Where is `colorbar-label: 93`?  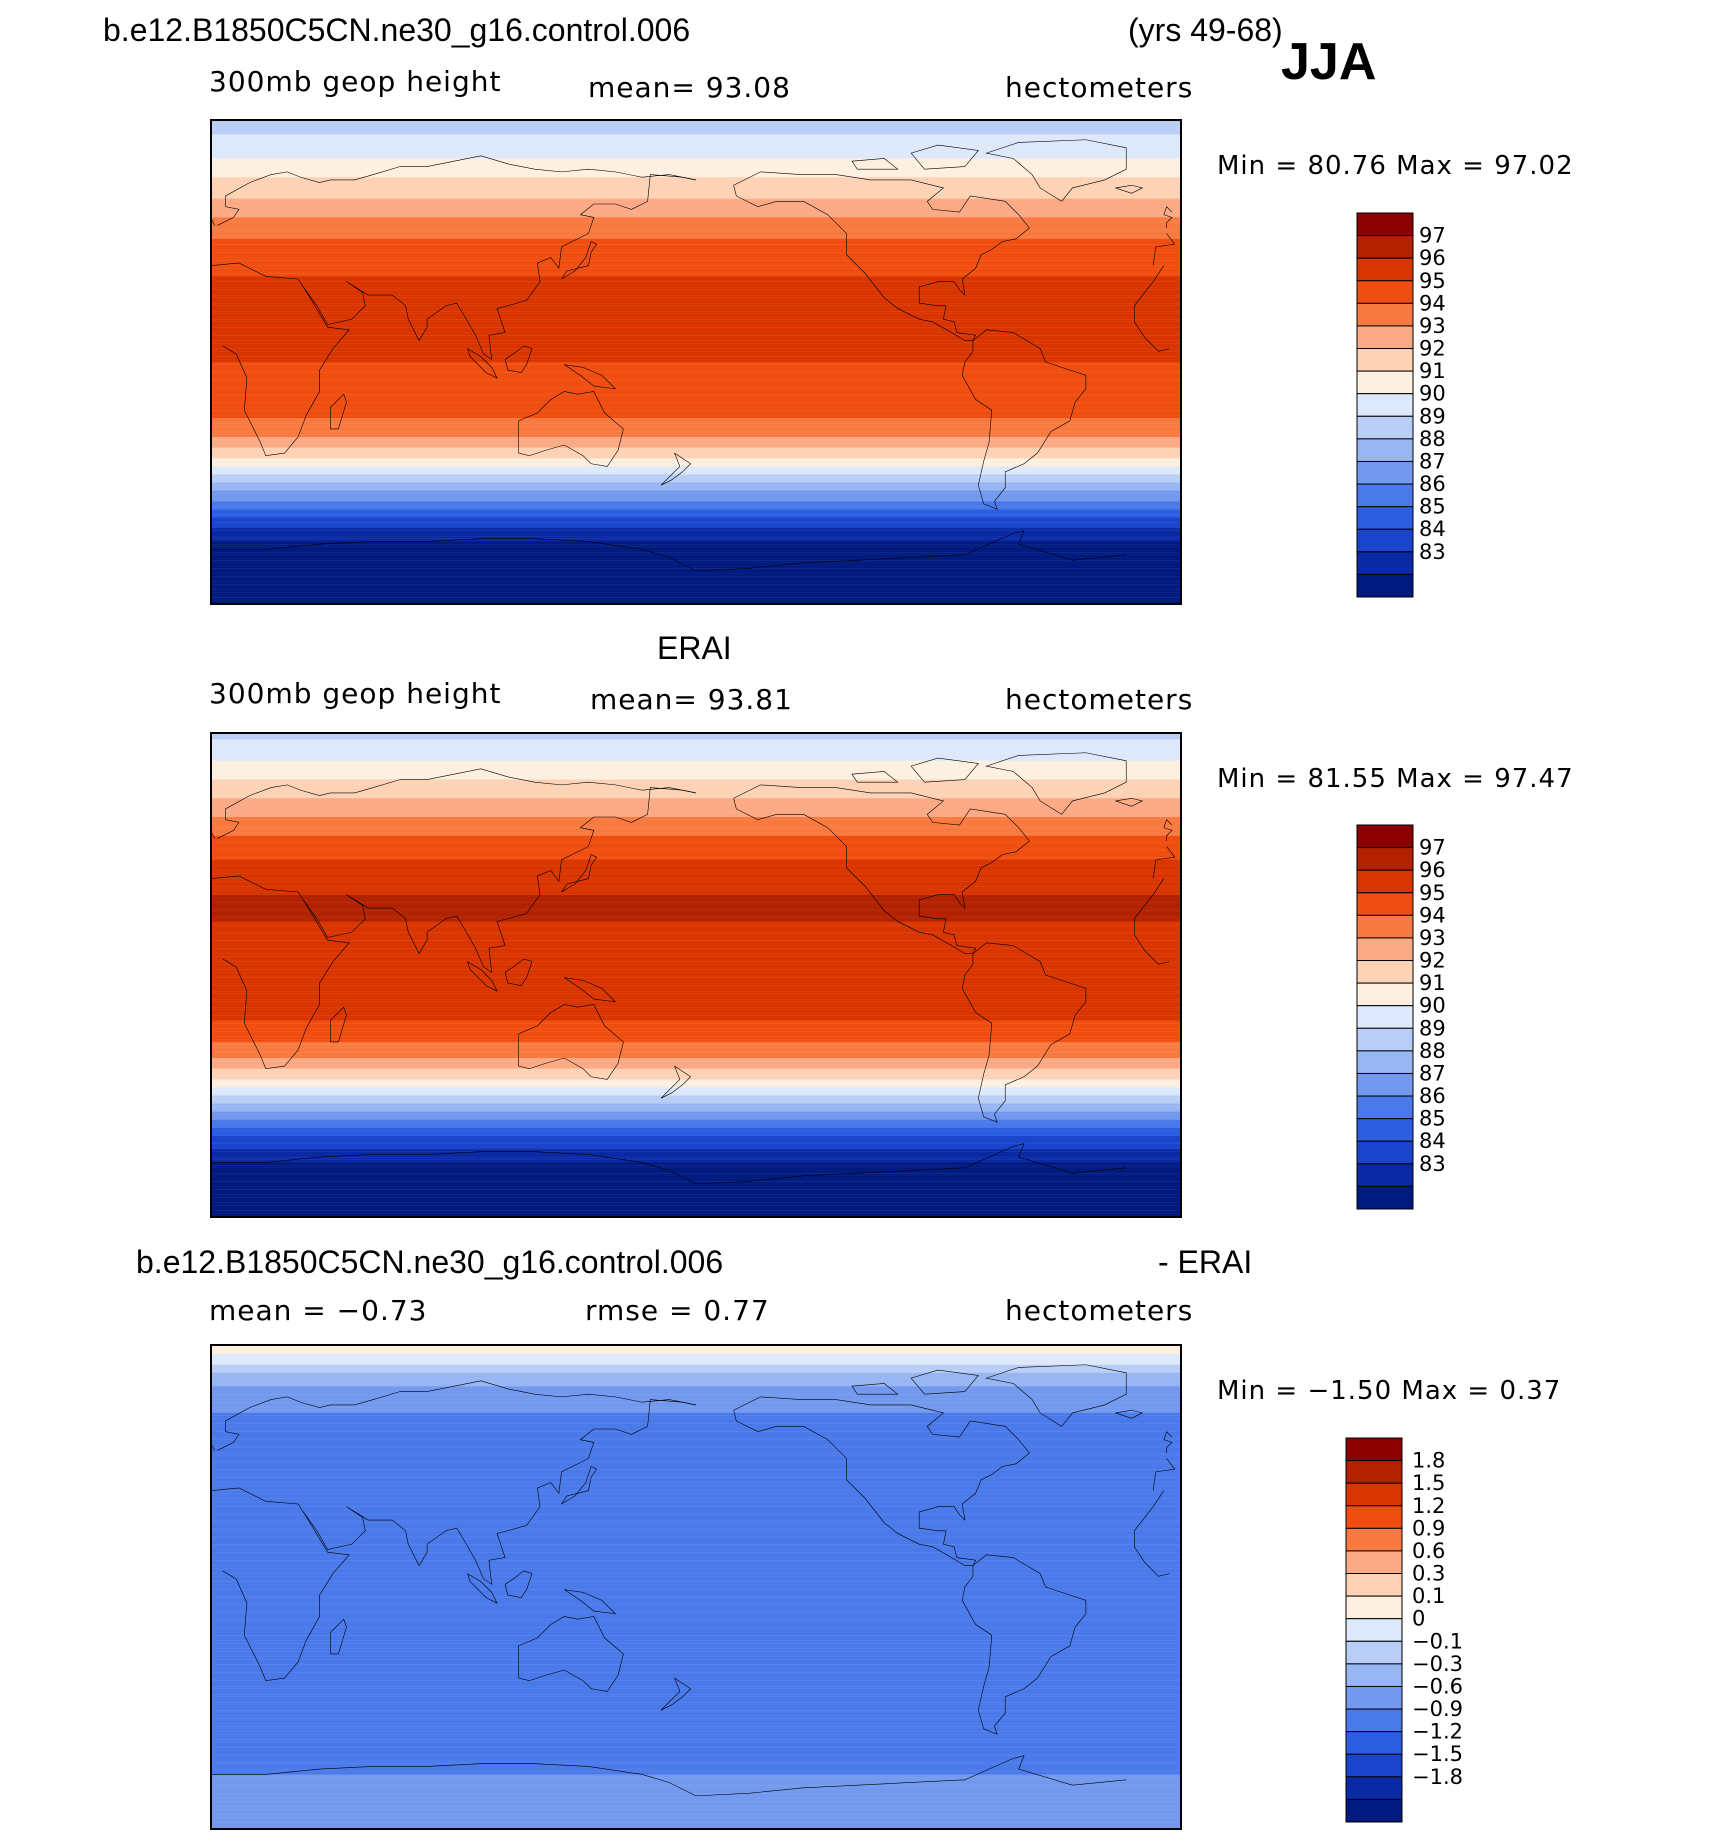
colorbar-label: 93 is located at coordinates (1432, 938).